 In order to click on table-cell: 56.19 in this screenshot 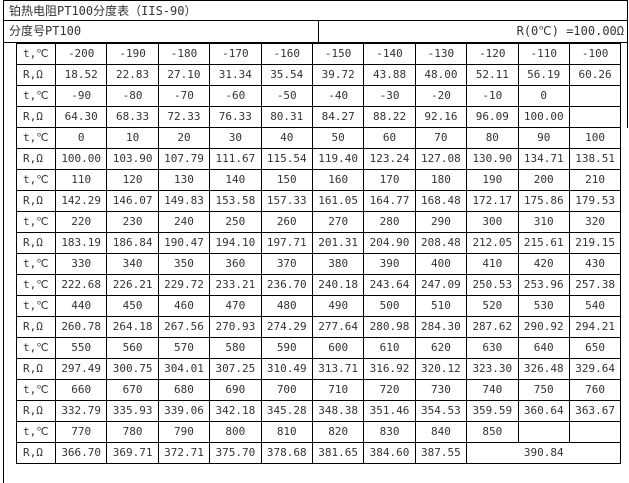, I will do `click(543, 75)`.